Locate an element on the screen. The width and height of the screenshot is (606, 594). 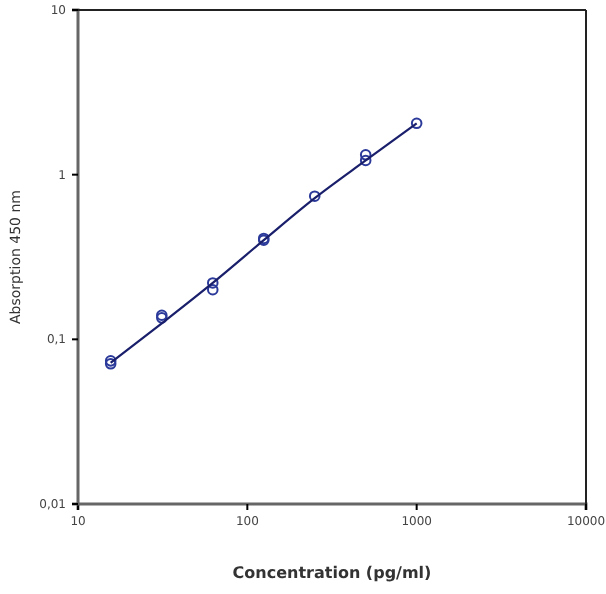
x-axis-title: Concentration (pg/ml) is located at coordinates (332, 573).